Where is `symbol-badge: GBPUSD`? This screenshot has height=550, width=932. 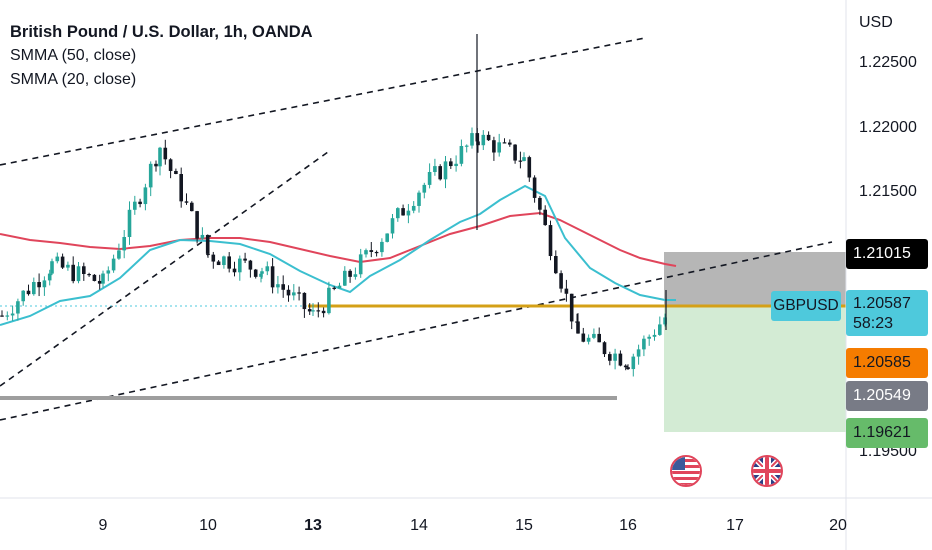 symbol-badge: GBPUSD is located at coordinates (806, 306).